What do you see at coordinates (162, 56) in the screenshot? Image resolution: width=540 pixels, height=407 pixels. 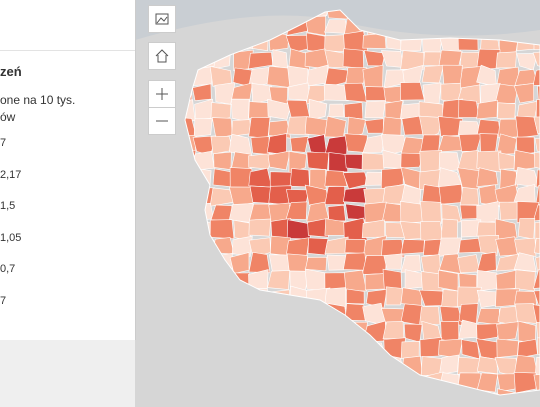 I see `home-button` at bounding box center [162, 56].